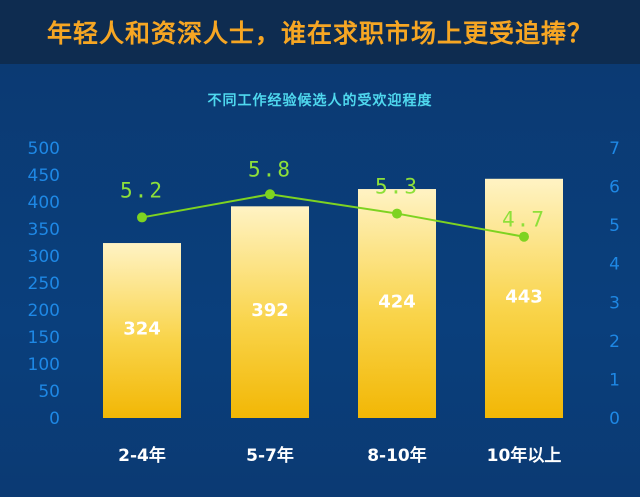  Describe the element at coordinates (524, 220) in the screenshot. I see `line-value-label: 4.7` at that location.